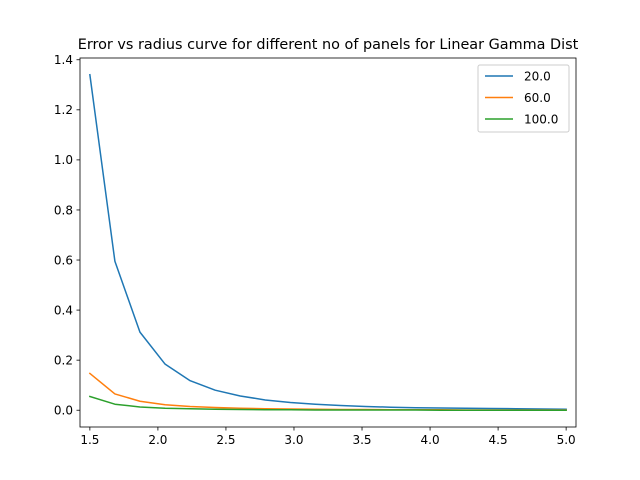  Describe the element at coordinates (225, 440) in the screenshot. I see `x-tick-label: 2.5` at that location.